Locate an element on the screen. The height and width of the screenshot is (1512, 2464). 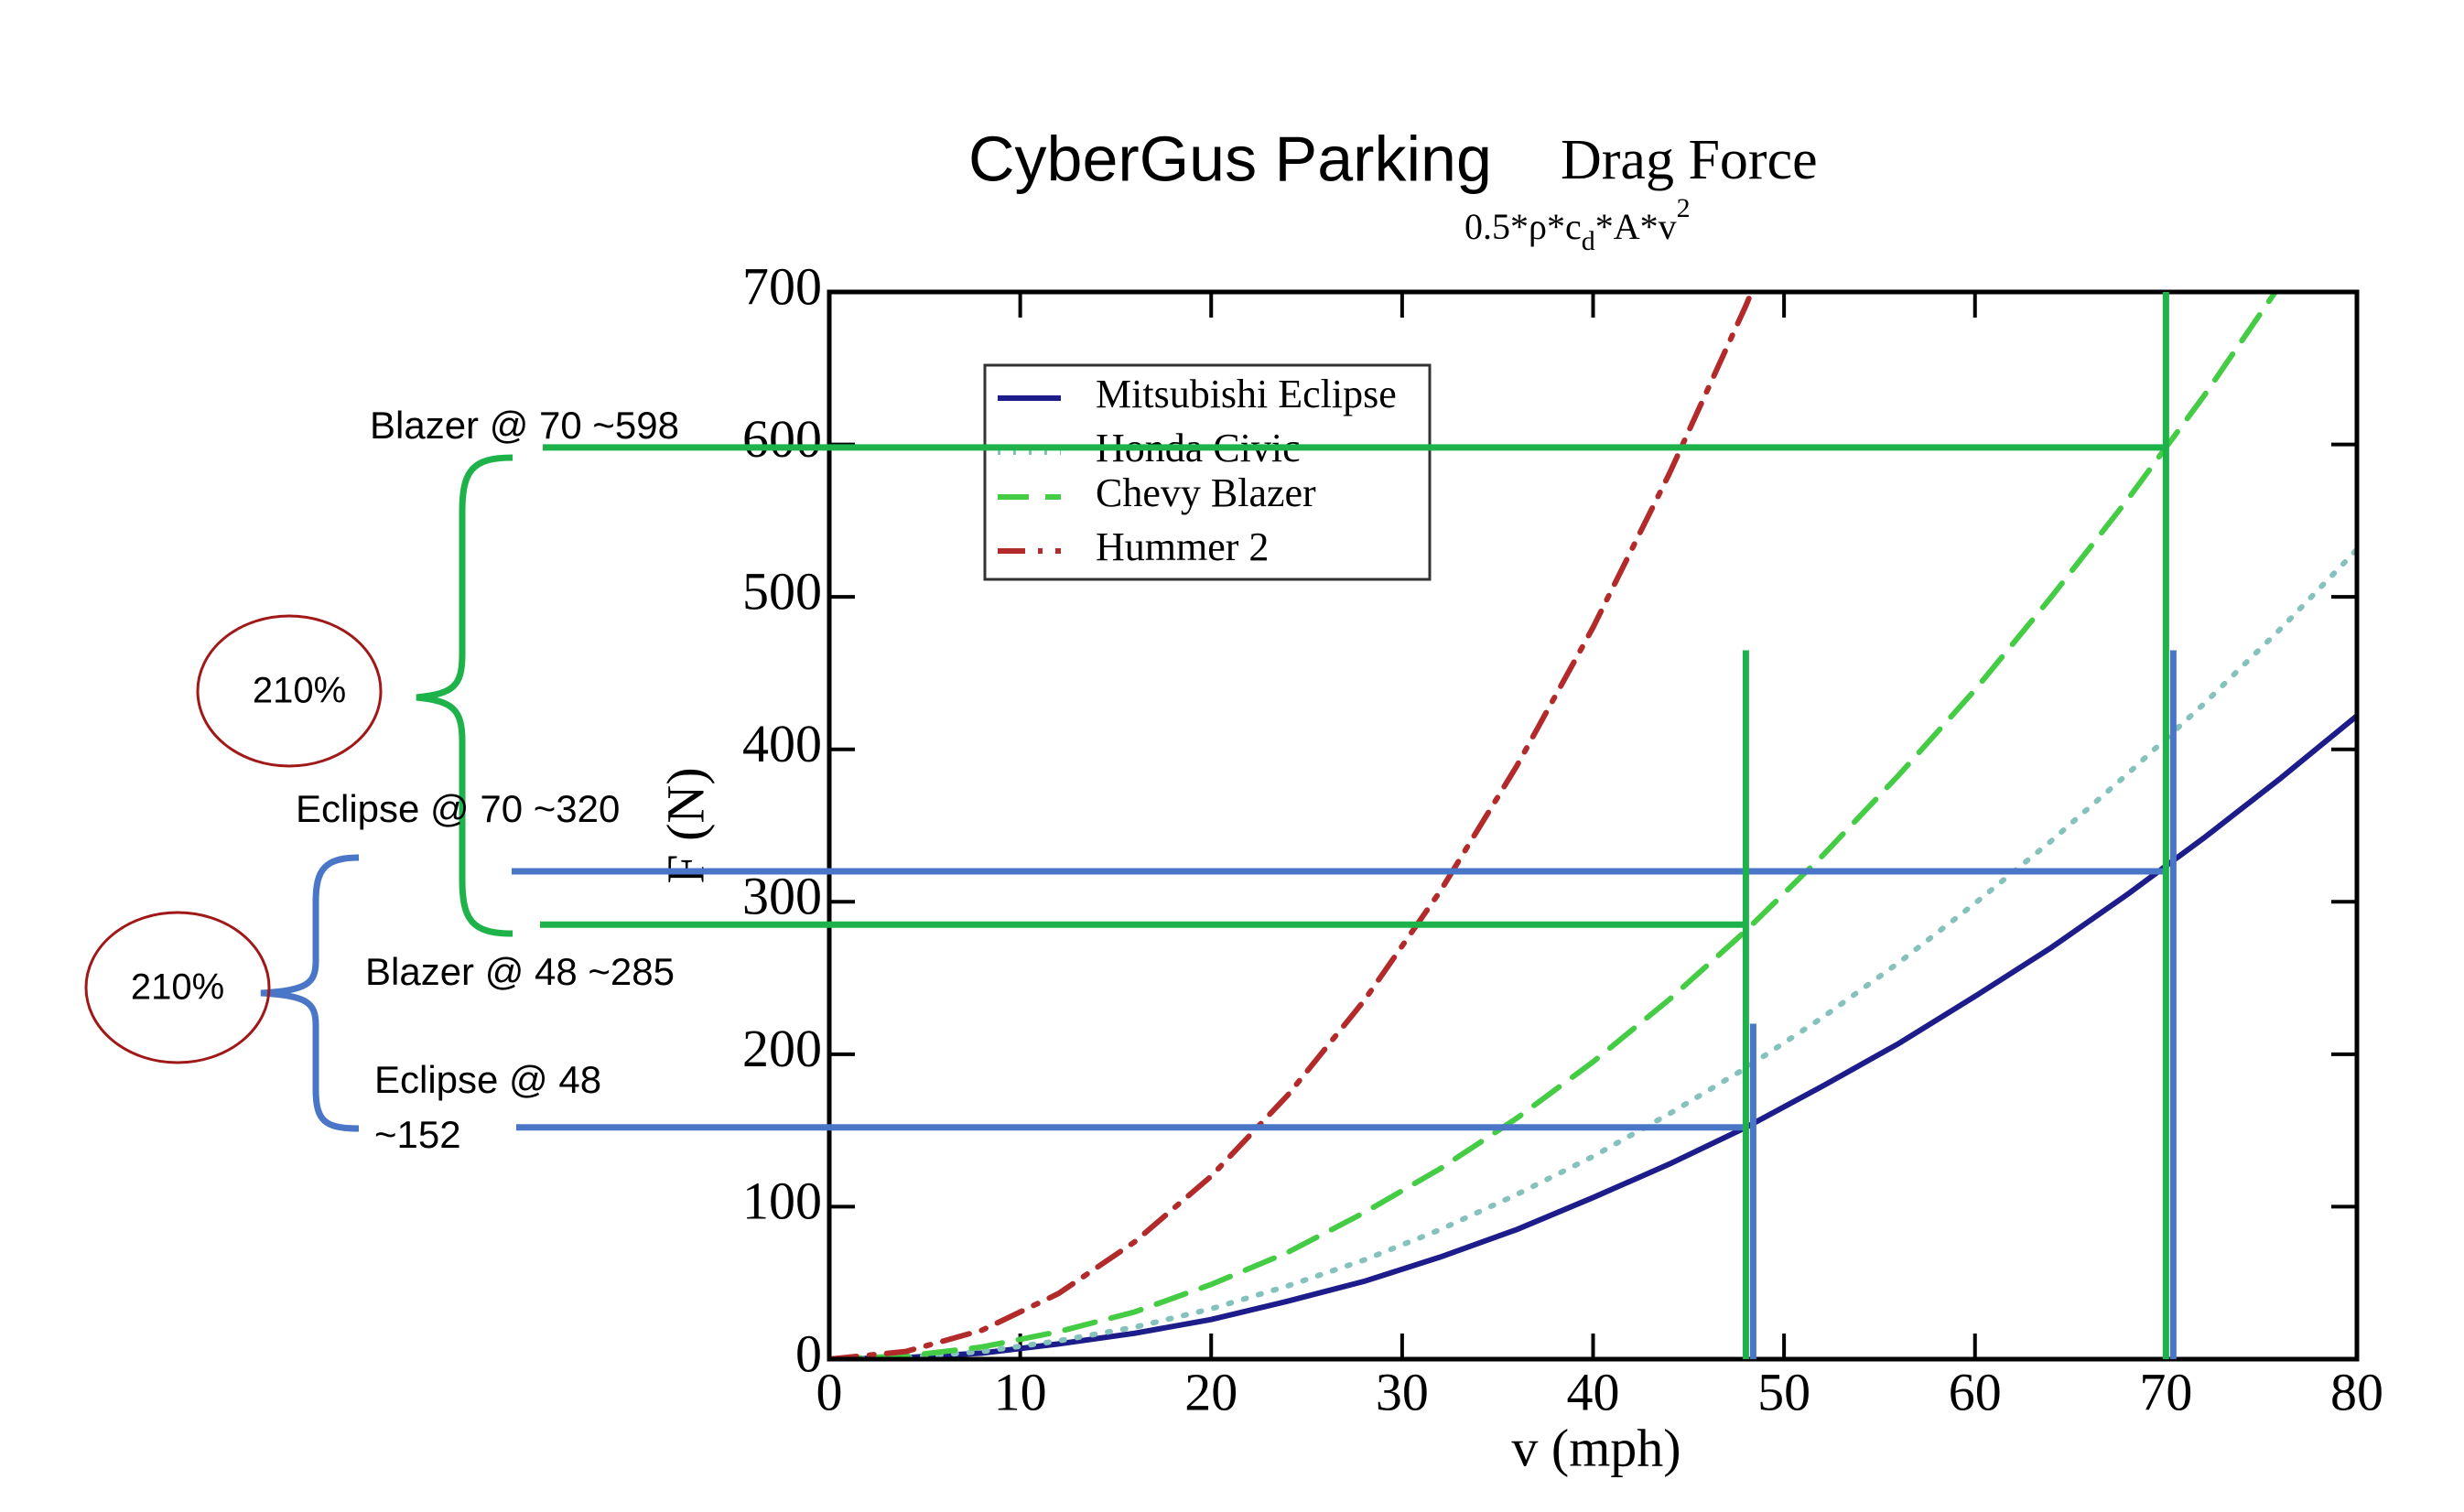
y-tick-label: 100 is located at coordinates (782, 1201).